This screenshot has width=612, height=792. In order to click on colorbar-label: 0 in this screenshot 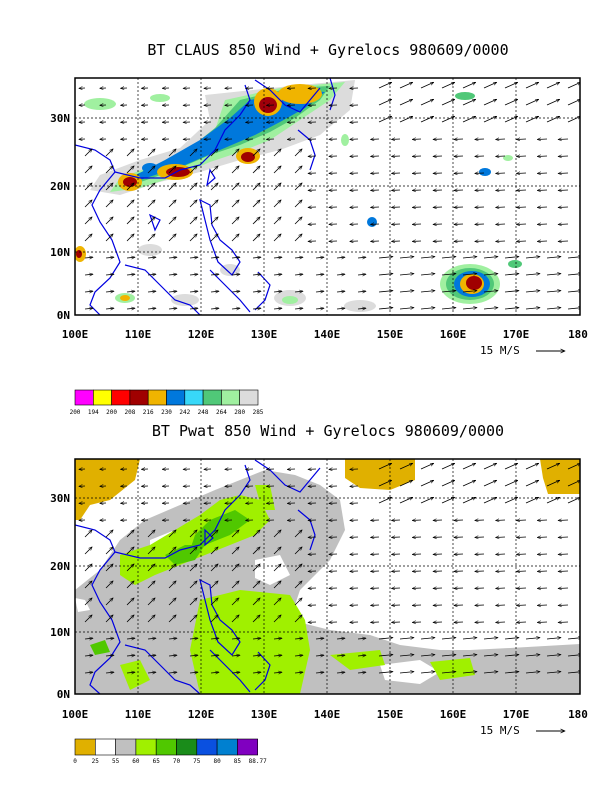, I will do `click(75, 761)`.